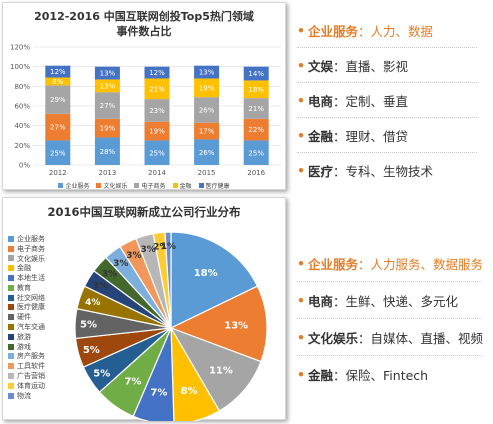 The image size is (493, 424). I want to click on y-tick-label: 0%, so click(24, 166).